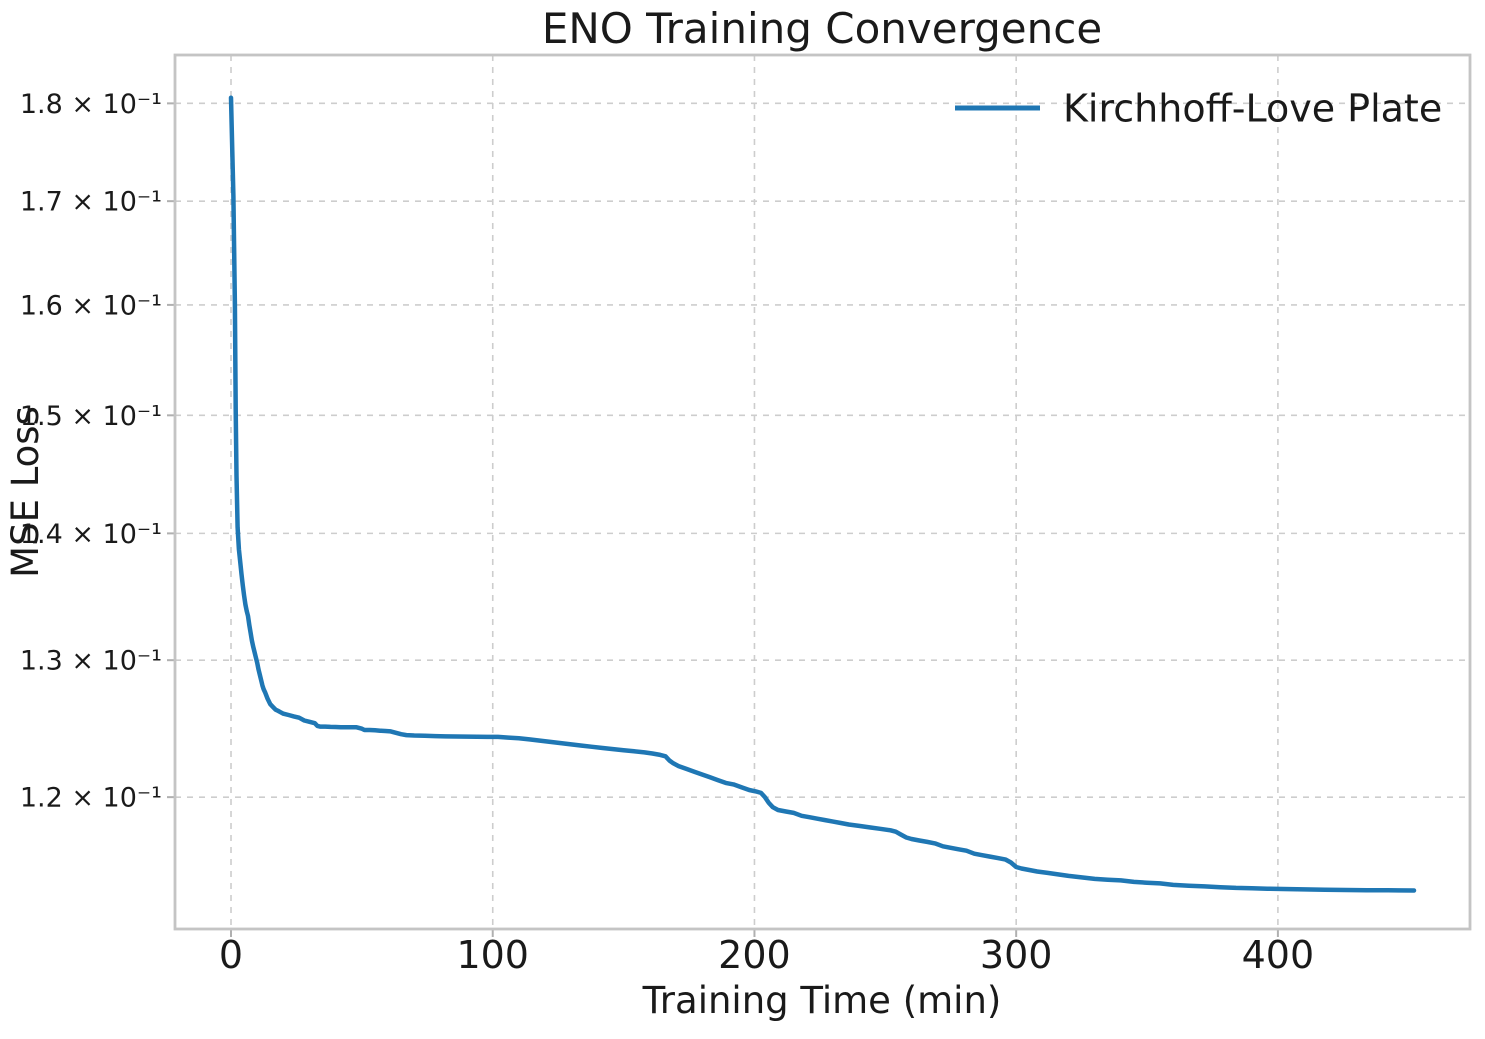 Image resolution: width=1485 pixels, height=1039 pixels. Describe the element at coordinates (91, 661) in the screenshot. I see `y-tick-label: 1.3 × 10⁻¹` at that location.